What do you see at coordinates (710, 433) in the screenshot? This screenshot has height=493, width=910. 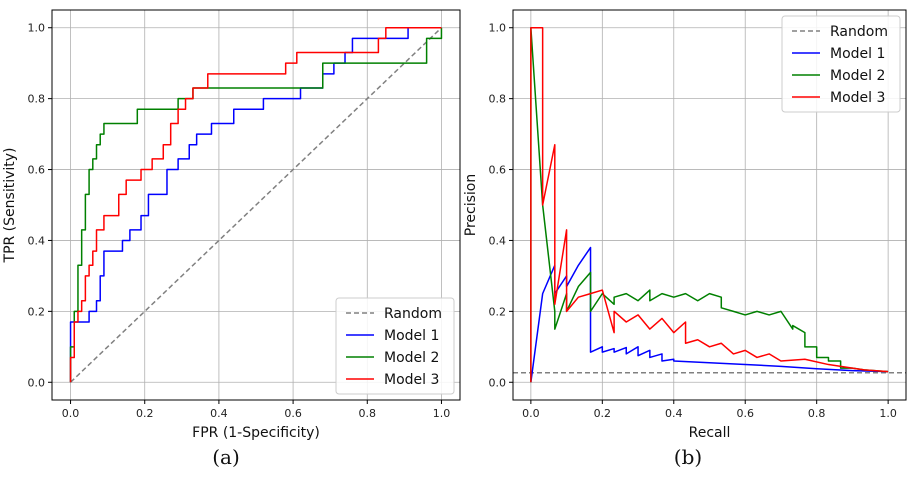 I see `x-axis-label: Recall` at bounding box center [710, 433].